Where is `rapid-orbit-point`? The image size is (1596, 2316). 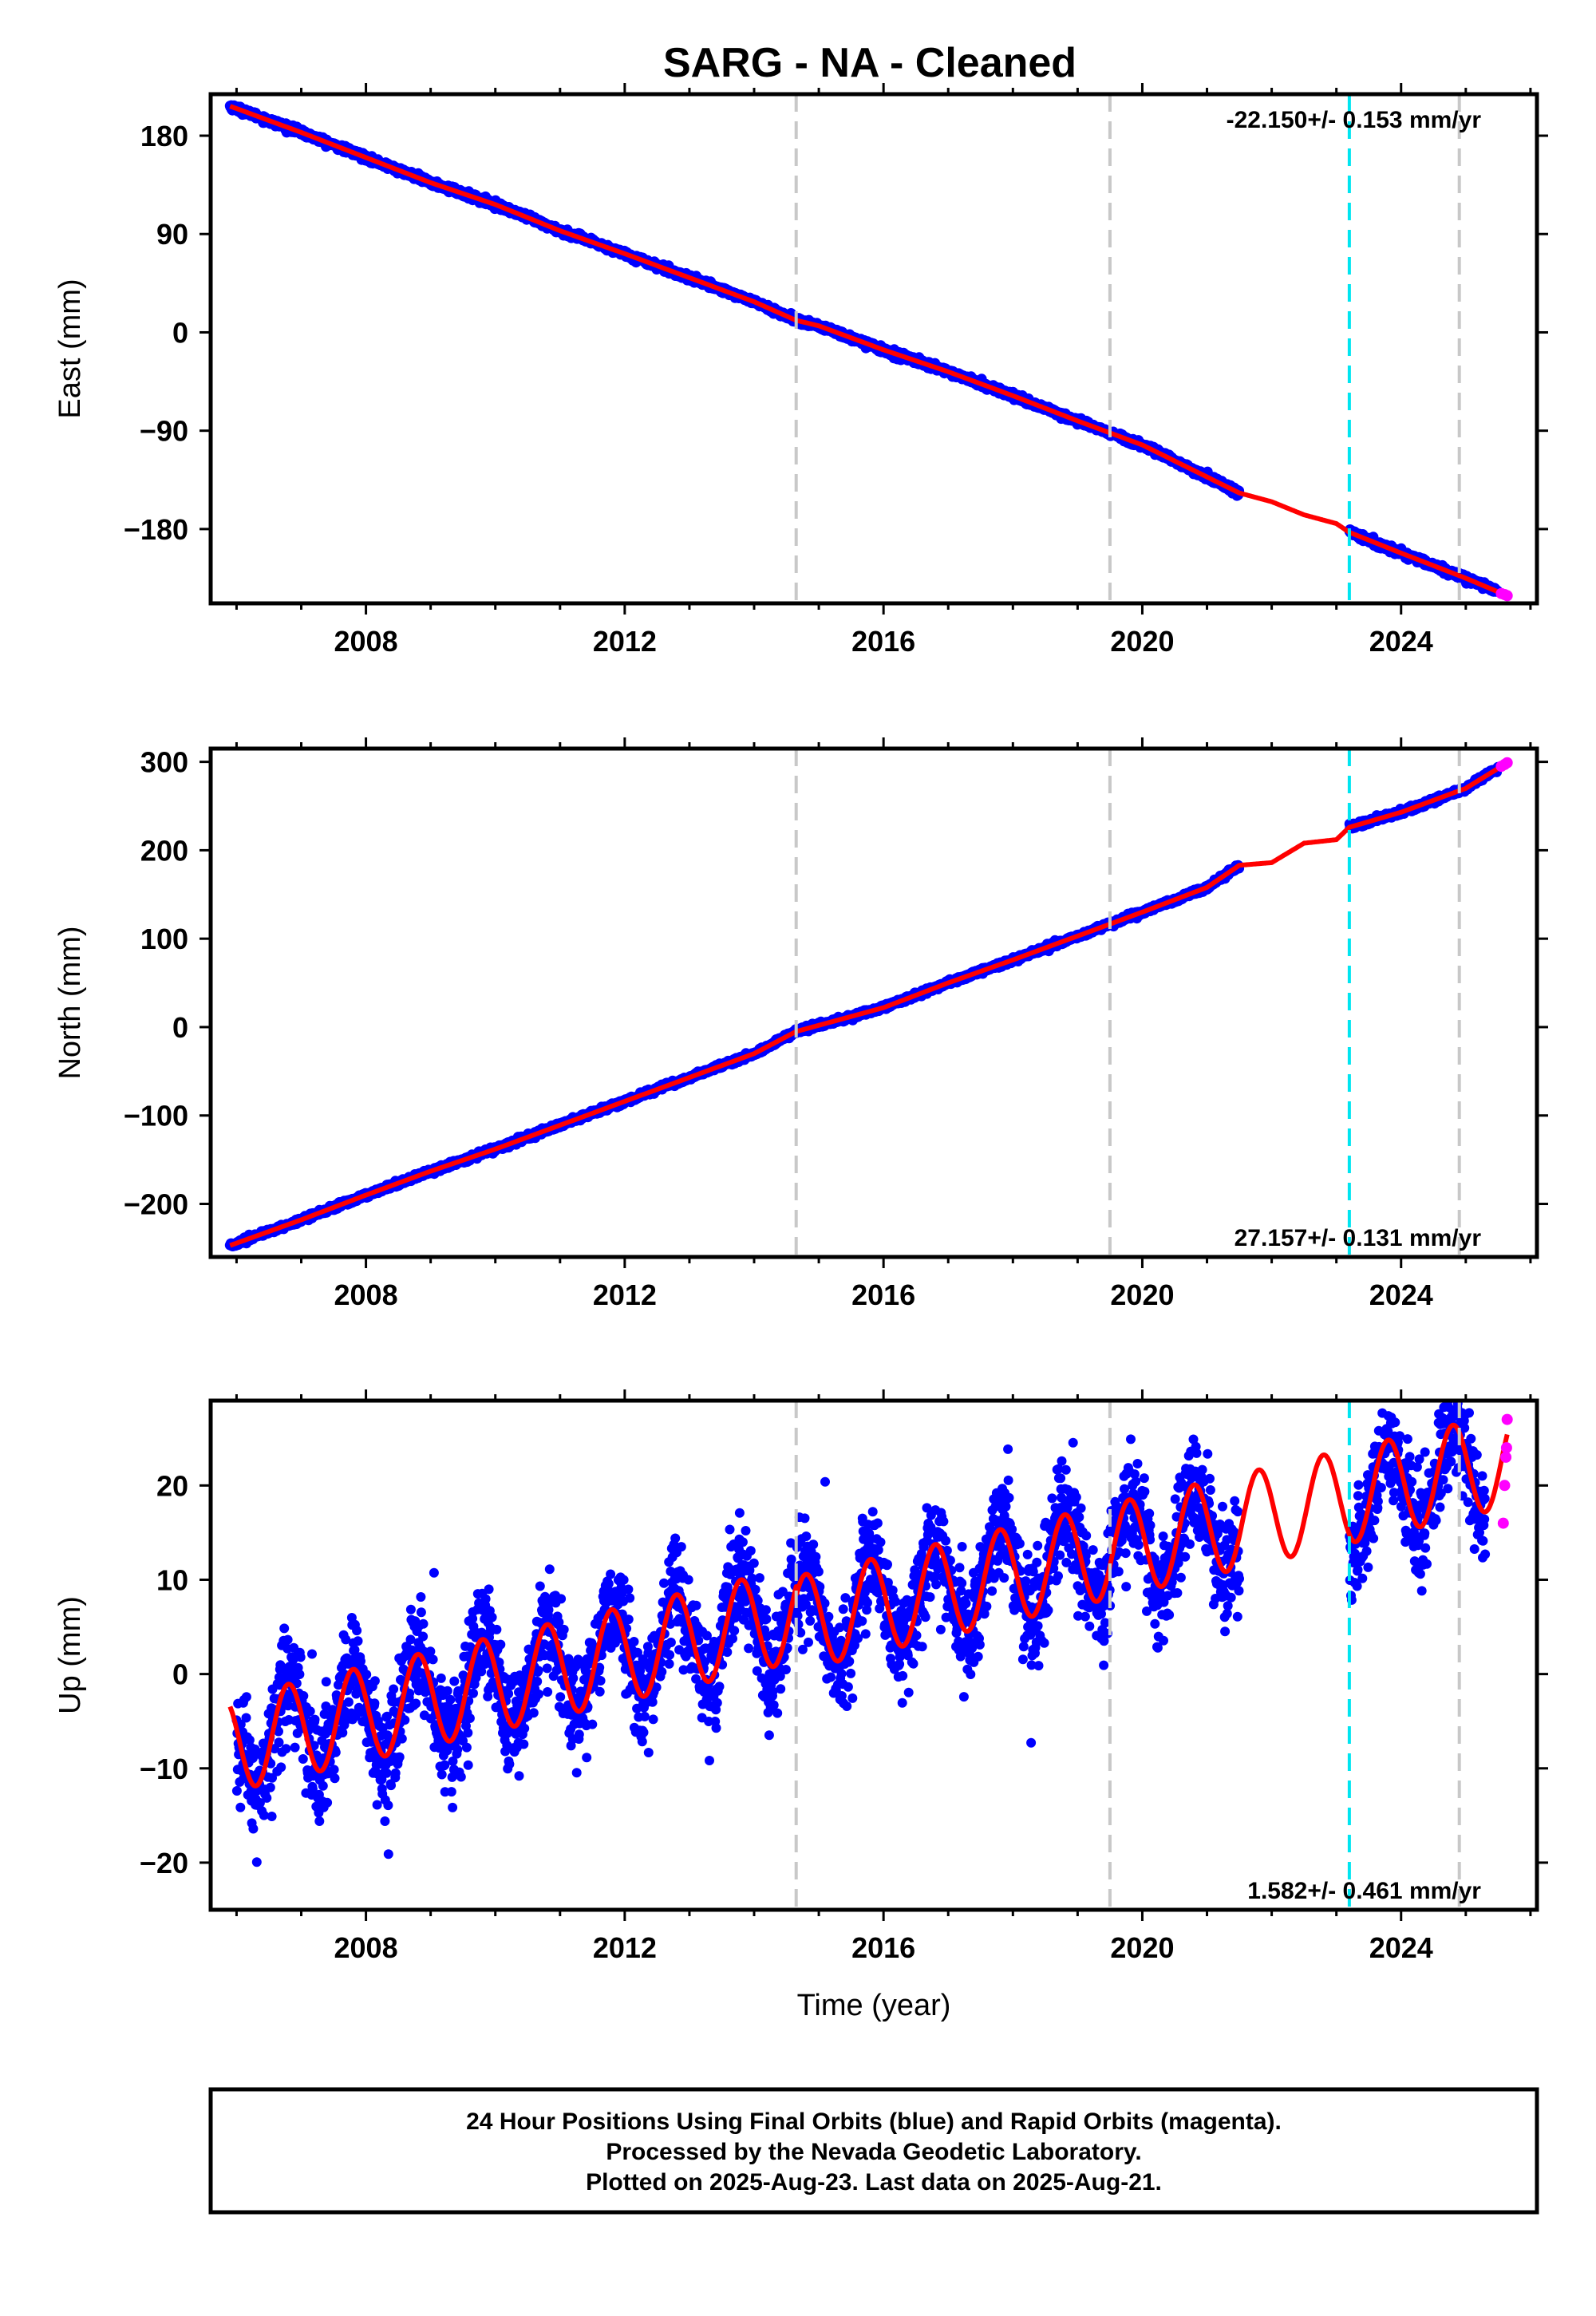 rapid-orbit-point is located at coordinates (1507, 596).